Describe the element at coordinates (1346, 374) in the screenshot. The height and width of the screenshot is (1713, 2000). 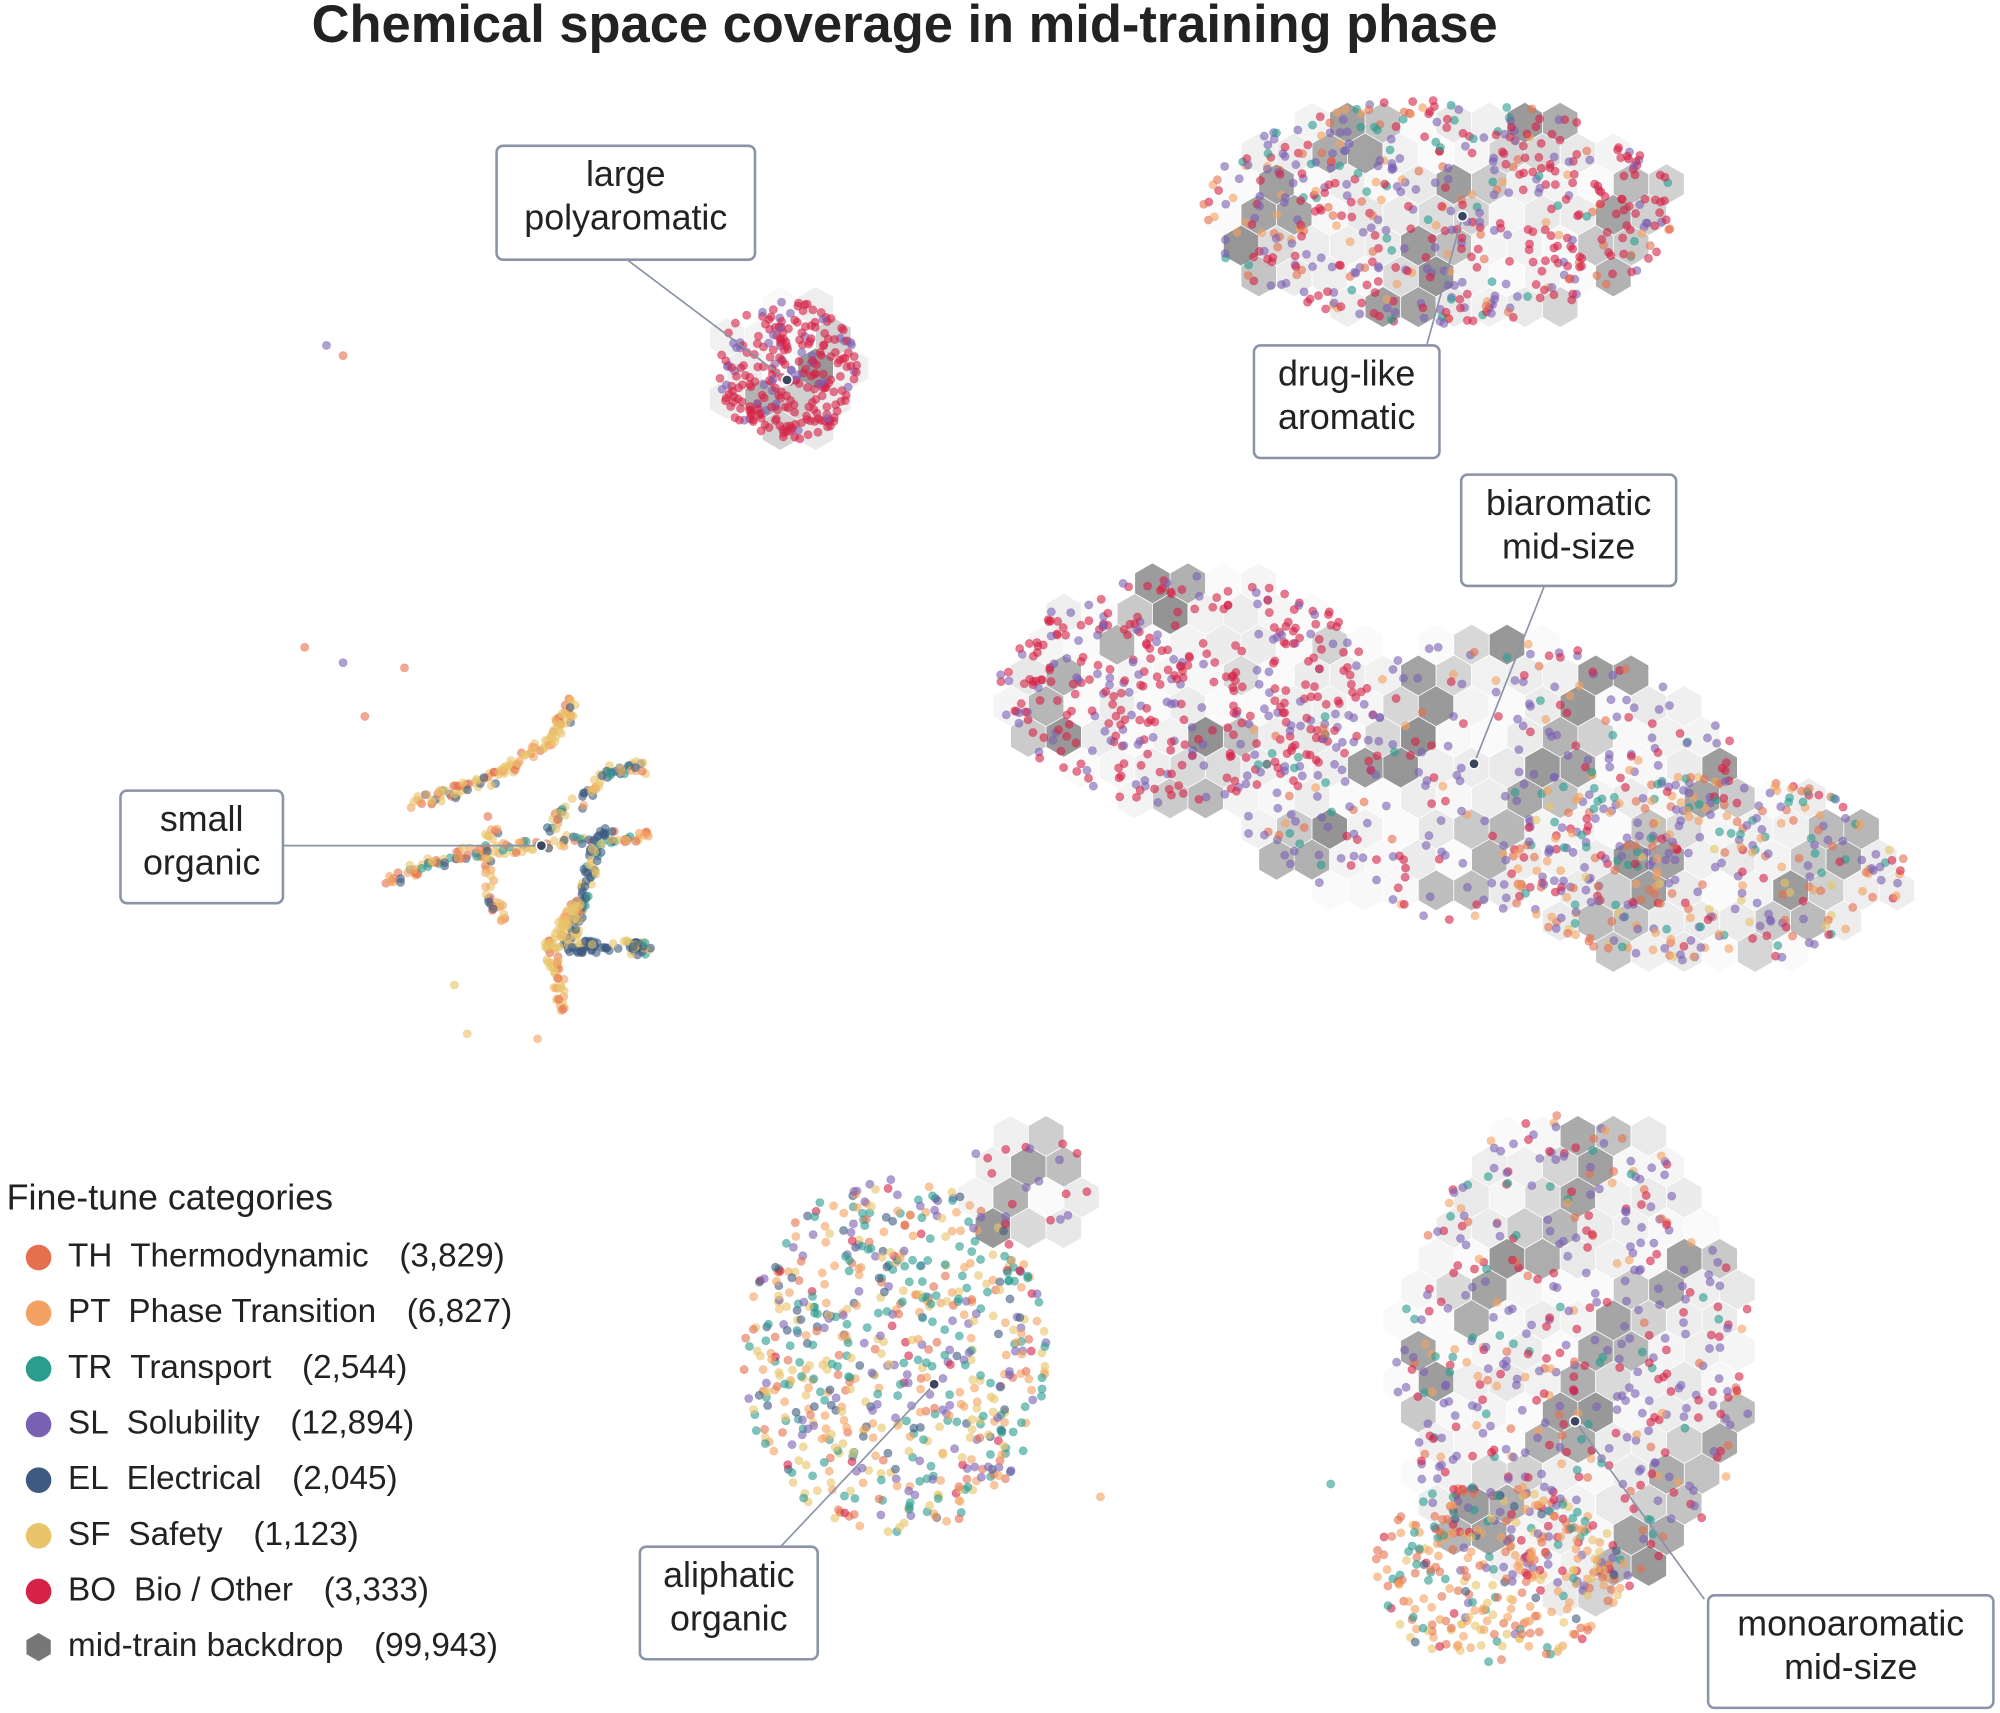
I see `annotation-text: drug-like` at that location.